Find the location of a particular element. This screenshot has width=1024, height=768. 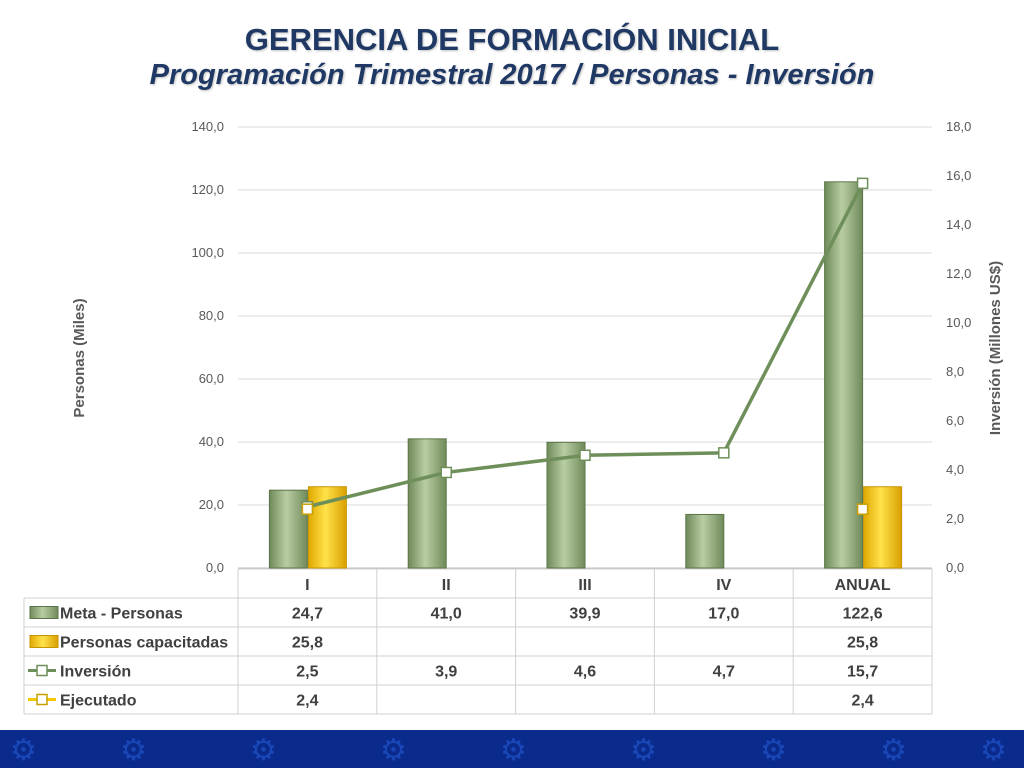

y-right-tick-label: 16,0 is located at coordinates (958, 175).